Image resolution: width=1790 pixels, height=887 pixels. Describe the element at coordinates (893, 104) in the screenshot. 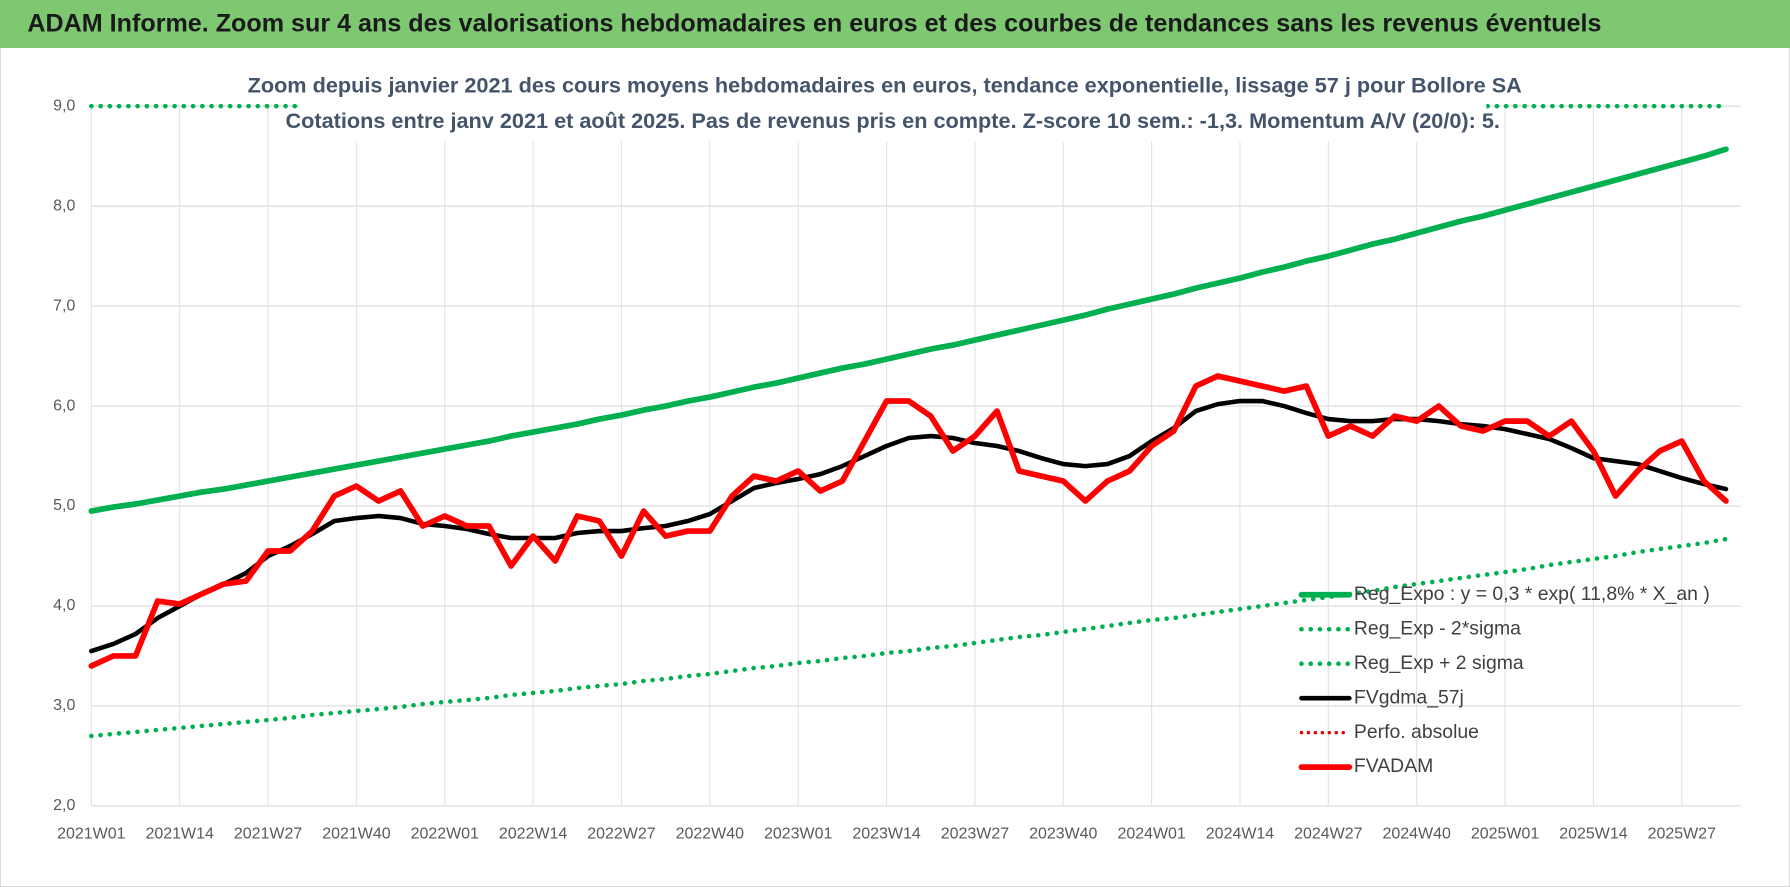

I see `subtitle-background` at that location.